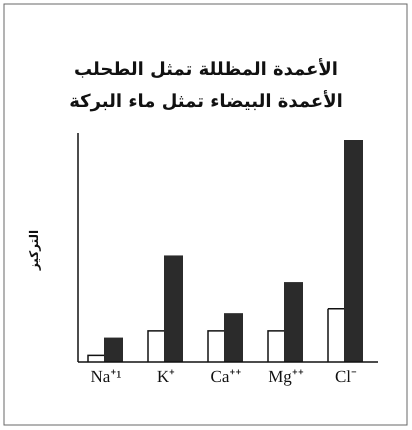  I want to click on x-tick-label: Ca⁺⁺, so click(226, 376).